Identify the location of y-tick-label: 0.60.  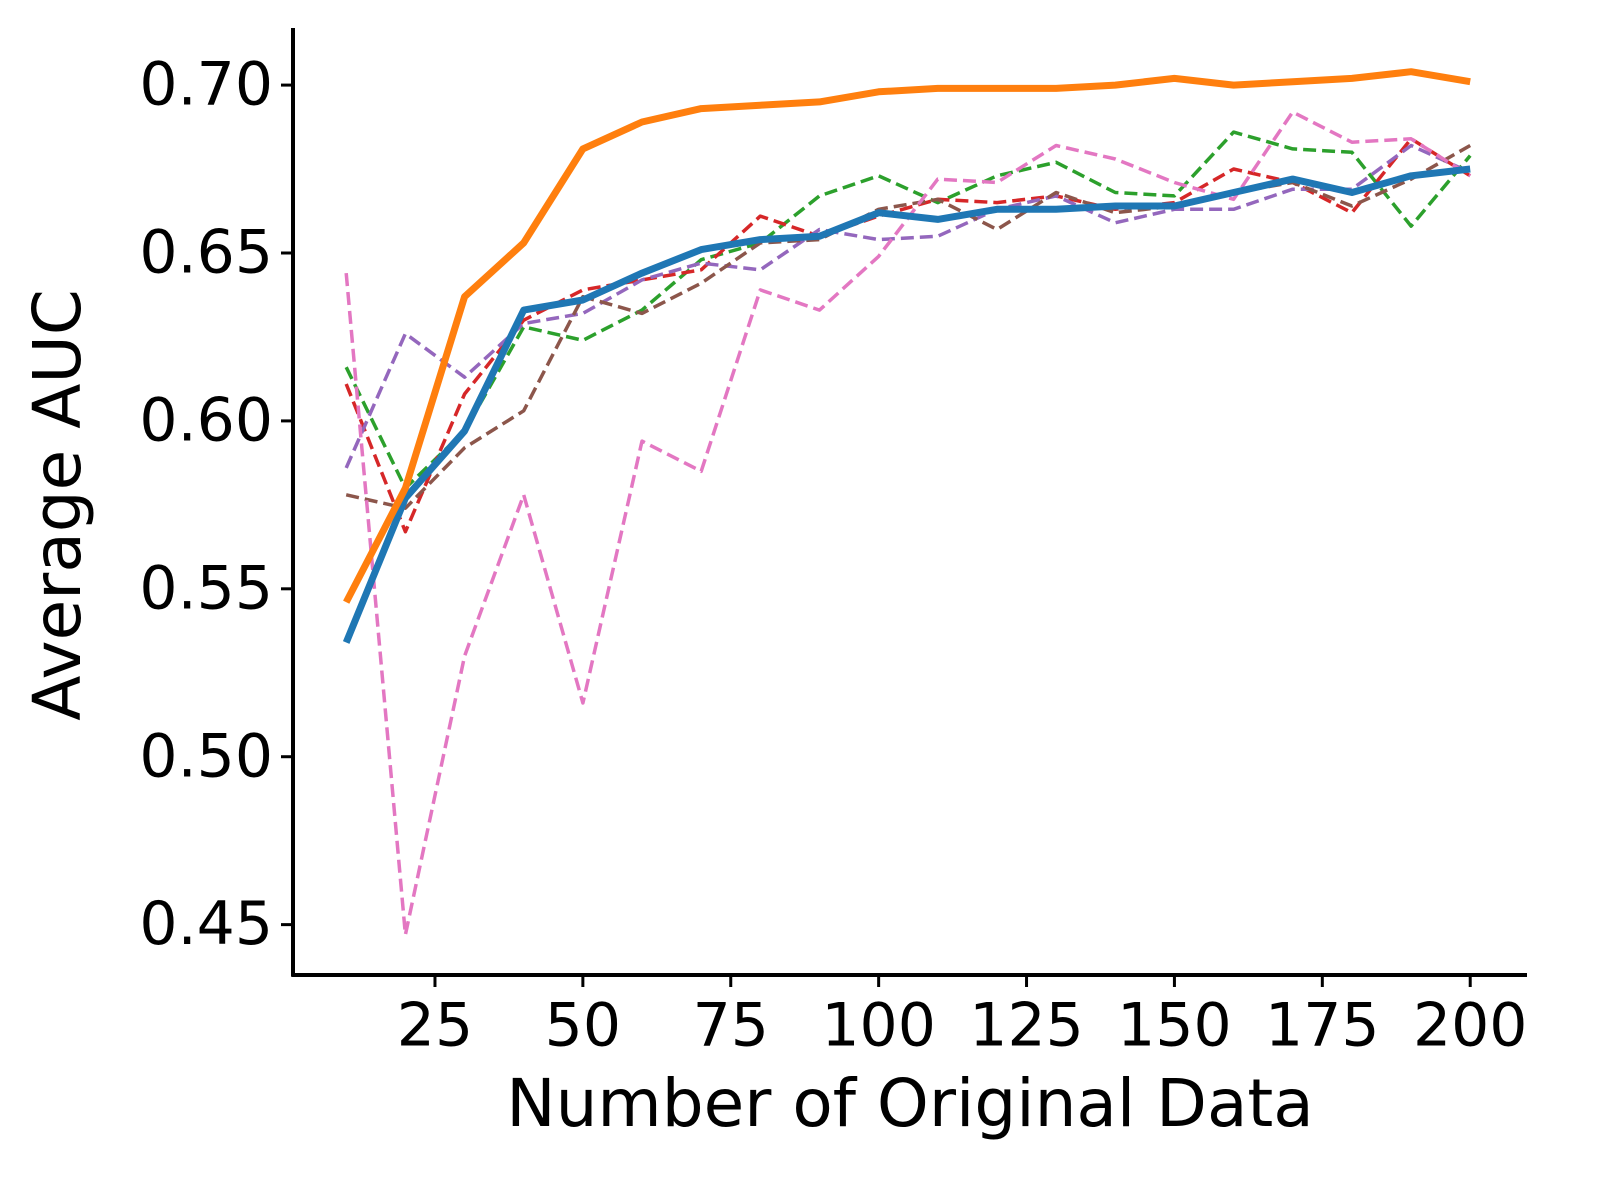
(206, 420).